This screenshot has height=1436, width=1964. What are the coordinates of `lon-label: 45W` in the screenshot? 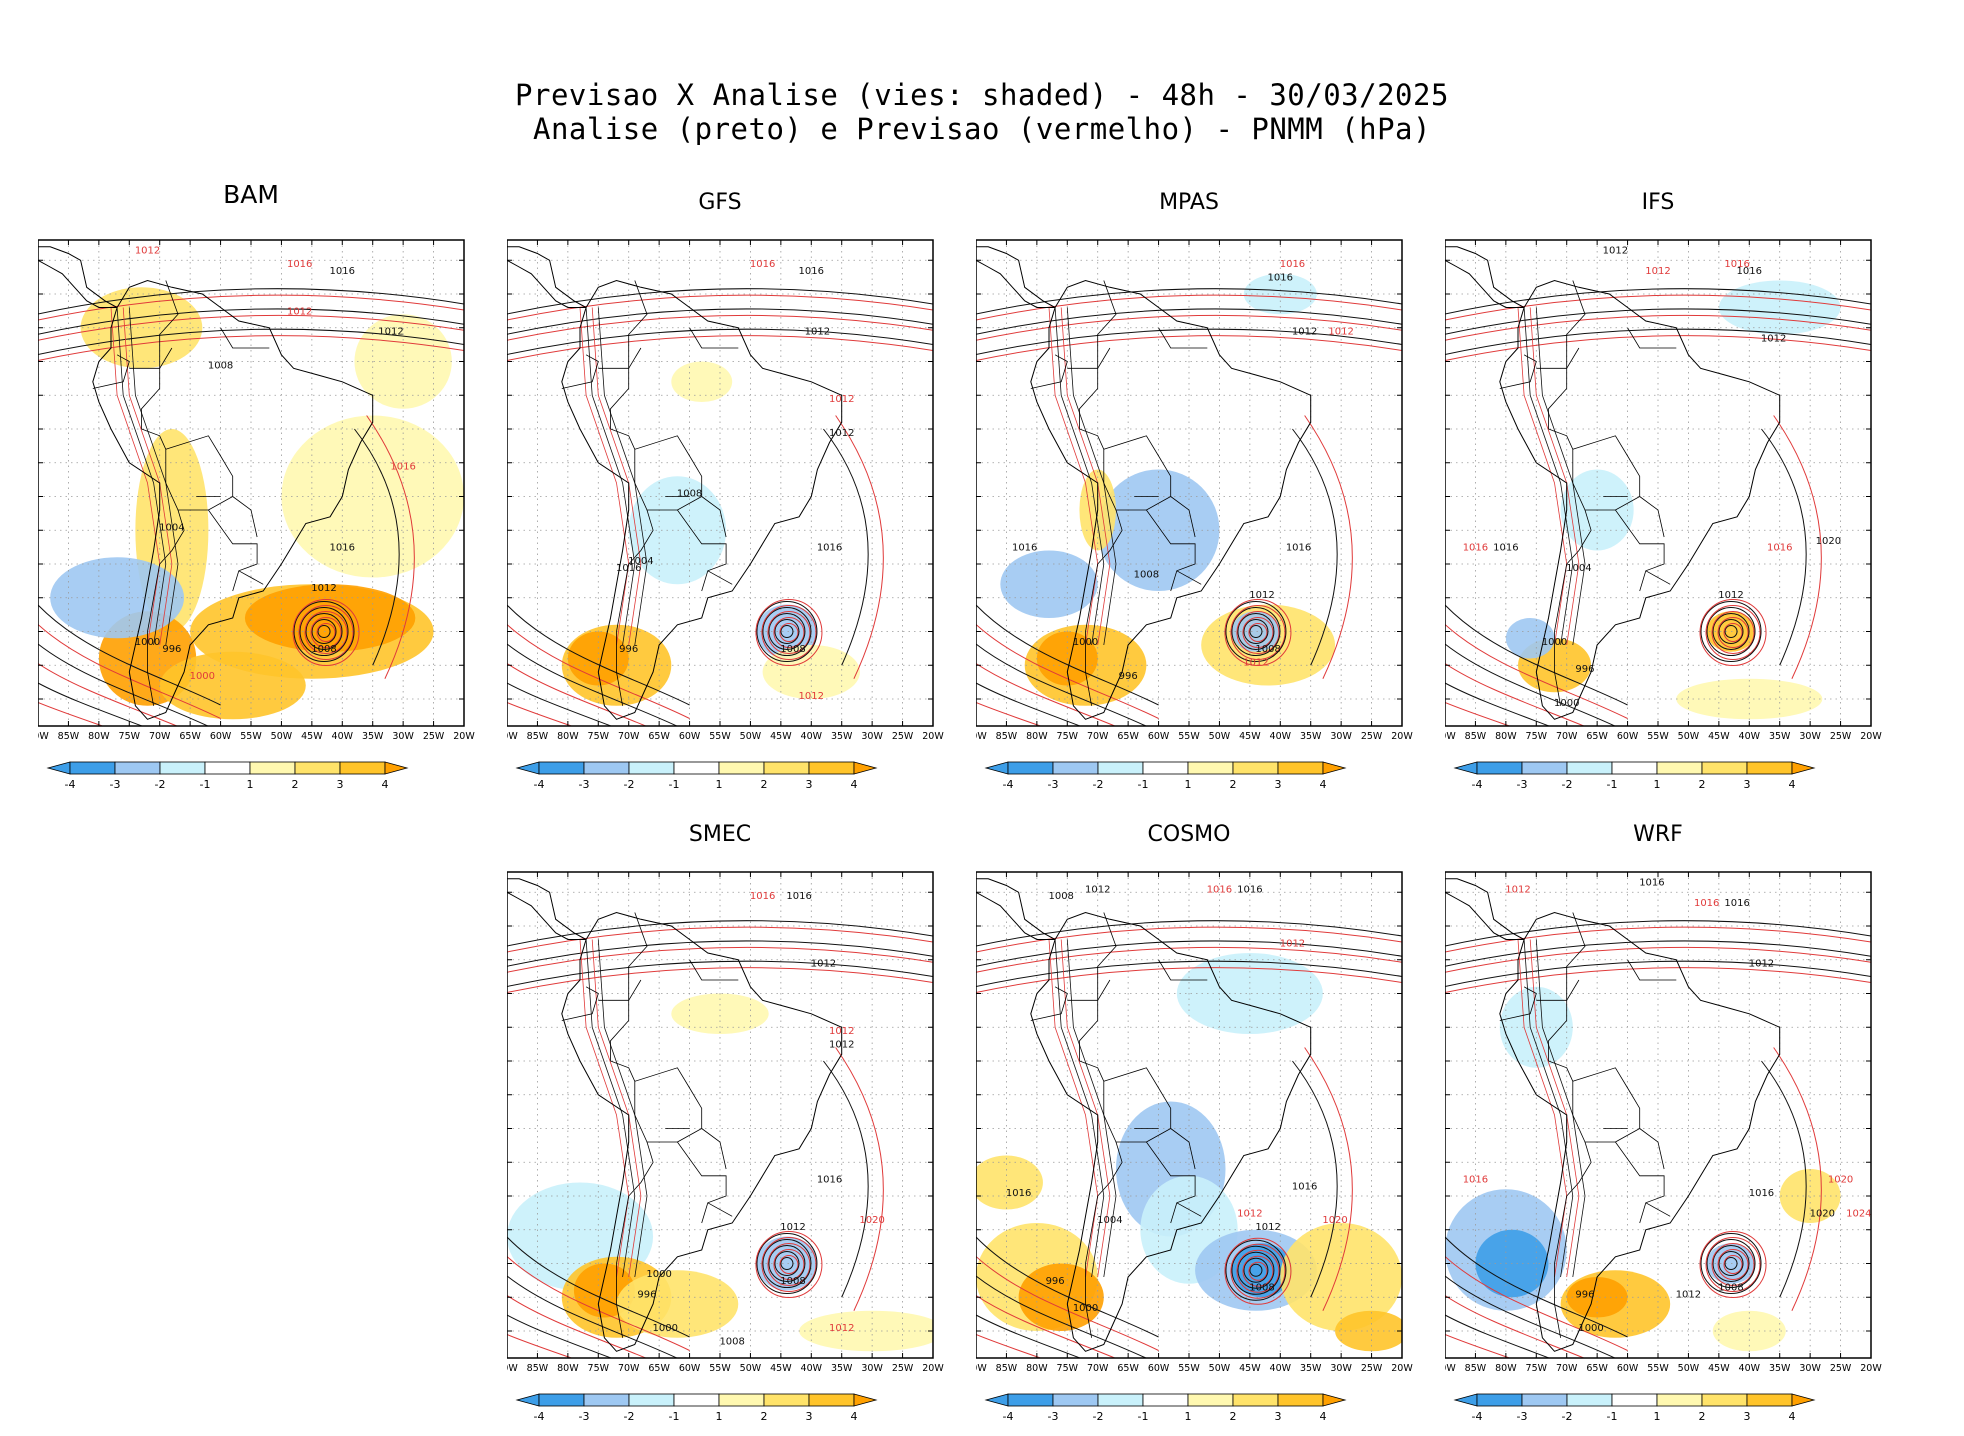 It's located at (781, 736).